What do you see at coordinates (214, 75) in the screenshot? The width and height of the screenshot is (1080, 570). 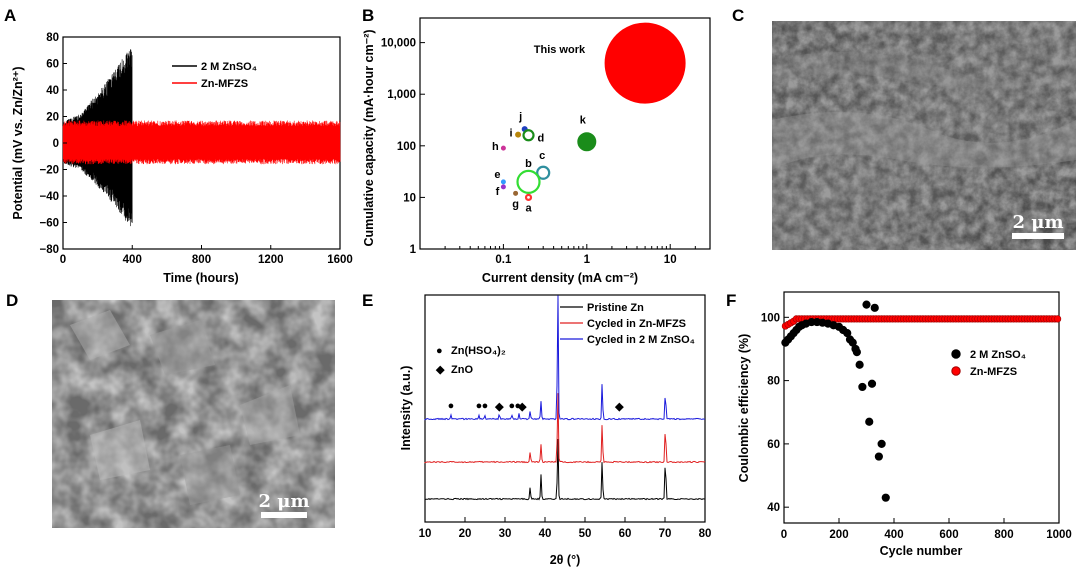 I see `panel-a-legend: 2 M ZnSO₄ Zn-MFZS` at bounding box center [214, 75].